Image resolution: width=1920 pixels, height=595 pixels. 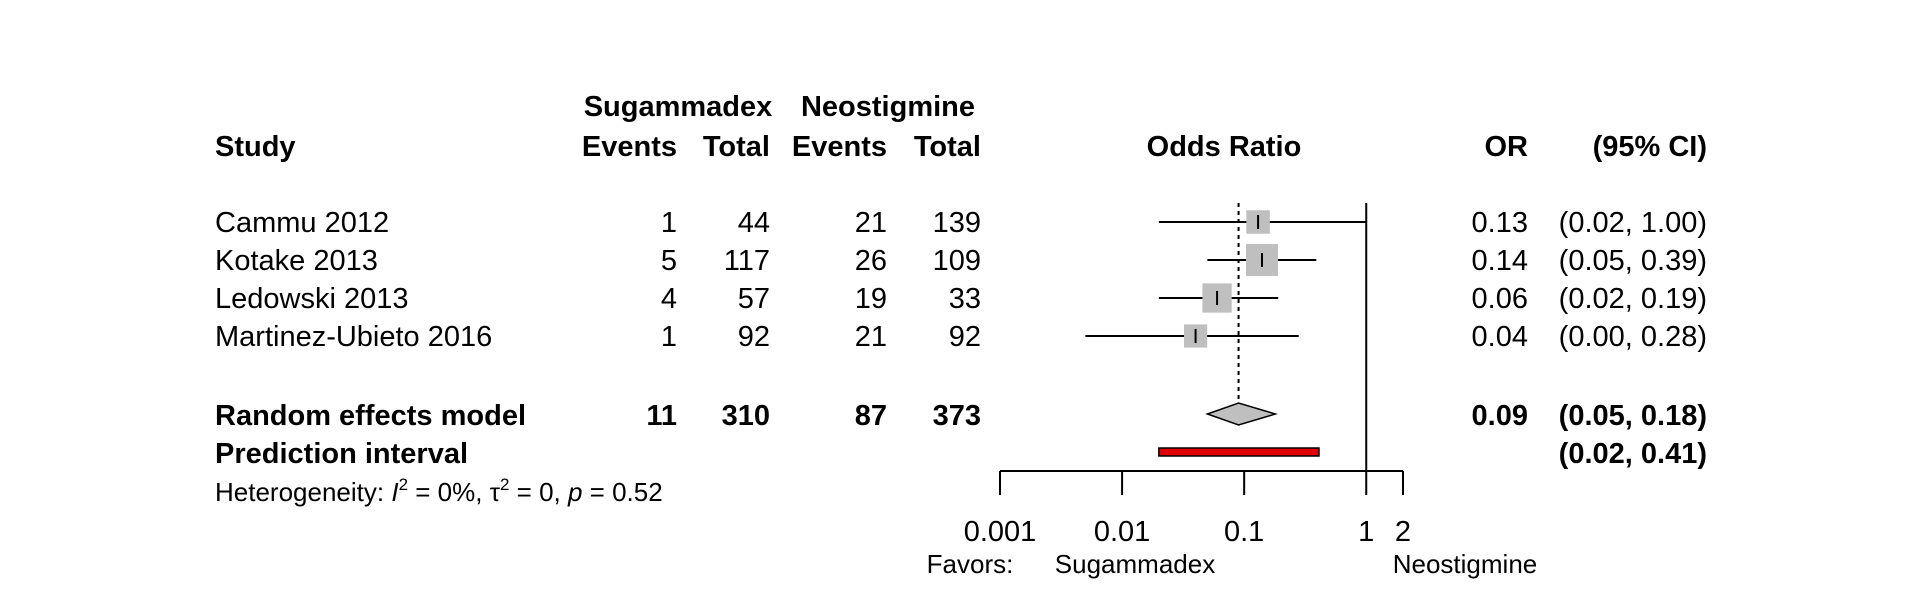 I want to click on study-total-sugammadex: 57, so click(x=754, y=299).